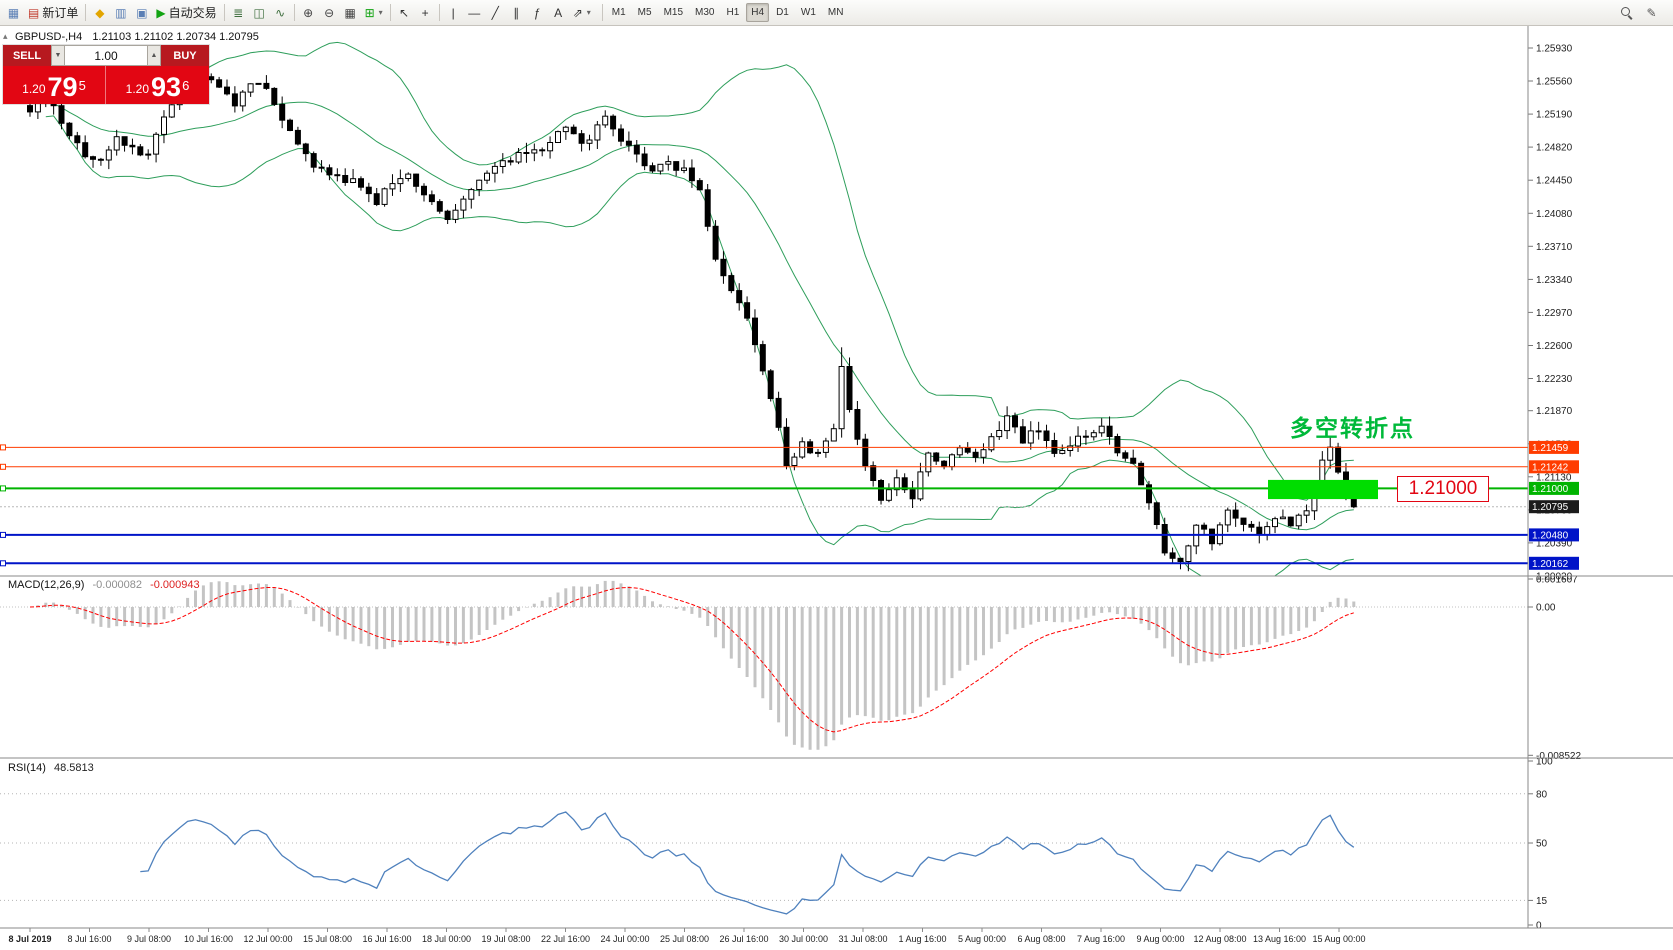 This screenshot has width=1673, height=950. Describe the element at coordinates (835, 12) in the screenshot. I see `timeframe-mn: MN` at that location.